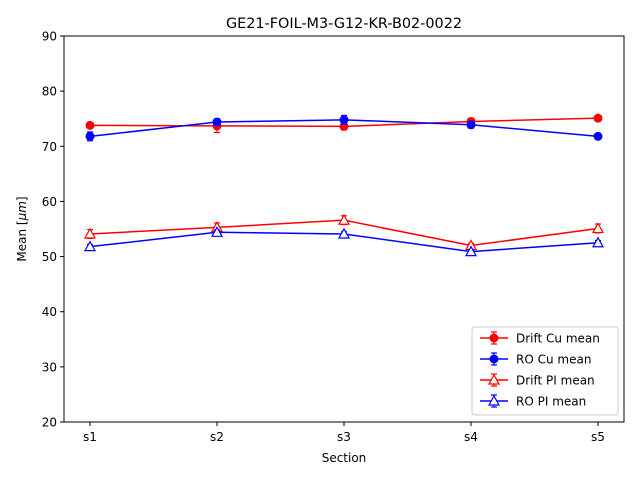 This screenshot has width=640, height=480. I want to click on y-tick-label: 70, so click(49, 147).